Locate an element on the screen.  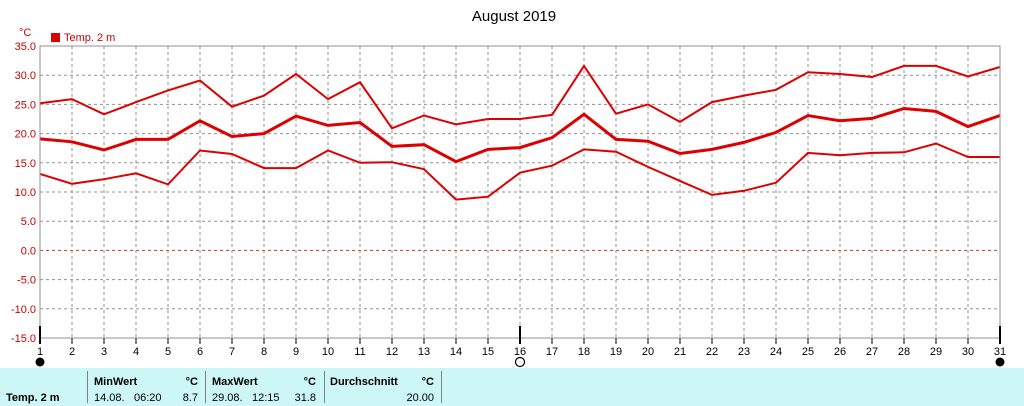
x-tick-label: 29 is located at coordinates (936, 352).